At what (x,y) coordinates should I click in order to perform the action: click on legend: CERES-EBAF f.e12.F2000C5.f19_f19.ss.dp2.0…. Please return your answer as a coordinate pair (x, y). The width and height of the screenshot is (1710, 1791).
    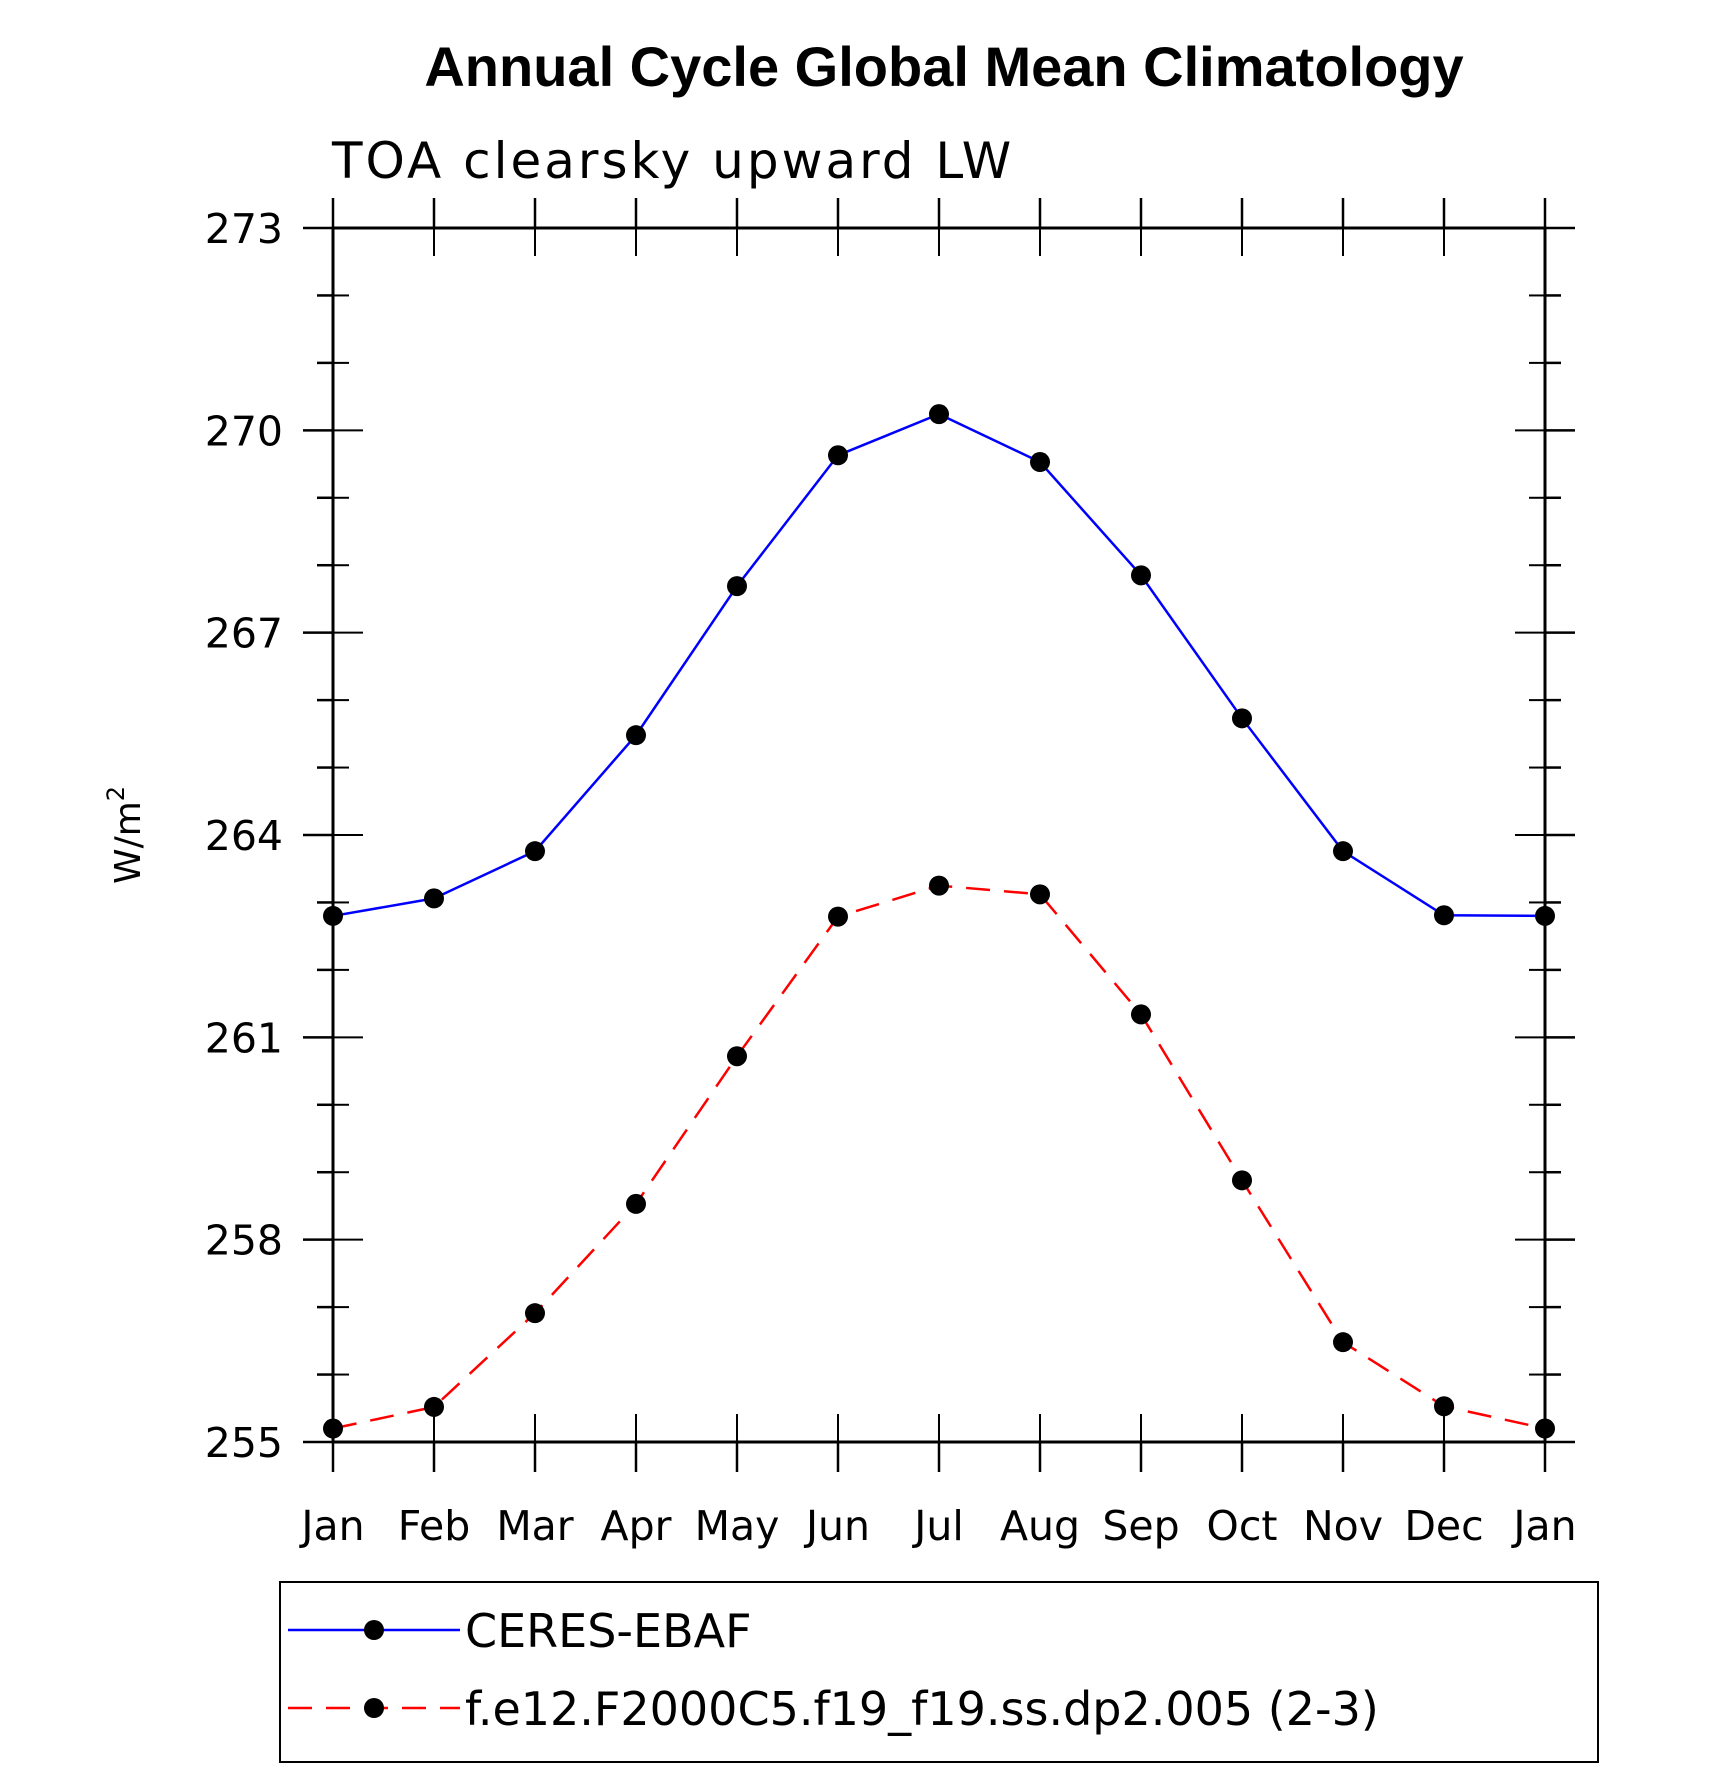
    Looking at the image, I should click on (939, 1672).